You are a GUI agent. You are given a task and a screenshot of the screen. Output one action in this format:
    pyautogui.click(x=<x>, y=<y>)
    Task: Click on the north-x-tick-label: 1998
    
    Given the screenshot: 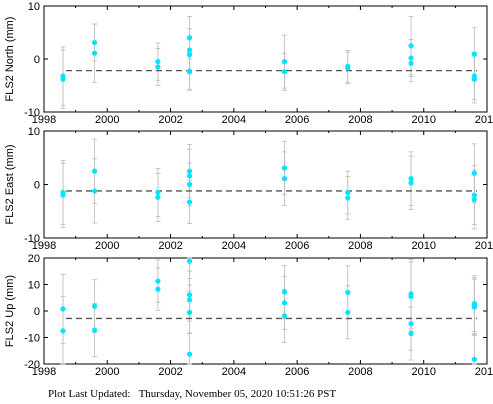 What is the action you would take?
    pyautogui.click(x=44, y=120)
    